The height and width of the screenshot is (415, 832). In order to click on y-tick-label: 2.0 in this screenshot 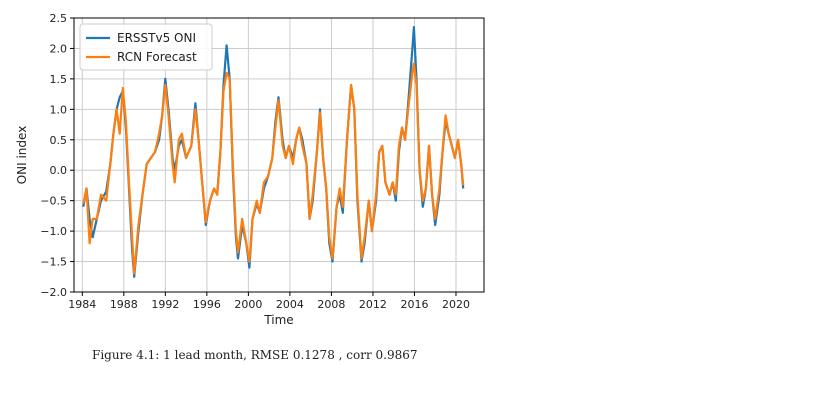, I will do `click(59, 48)`.